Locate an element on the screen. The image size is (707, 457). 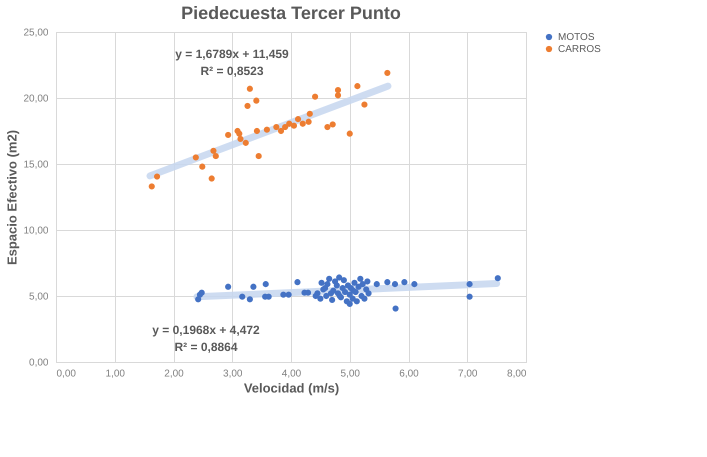
y-tick-label: 25,00 is located at coordinates (36, 33).